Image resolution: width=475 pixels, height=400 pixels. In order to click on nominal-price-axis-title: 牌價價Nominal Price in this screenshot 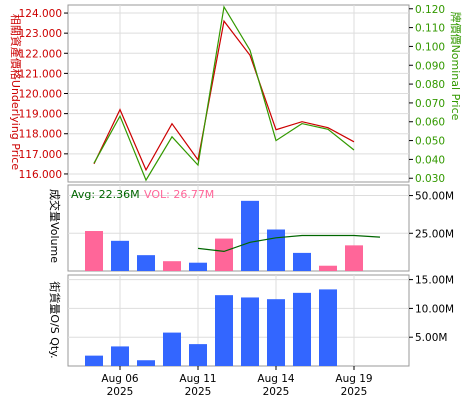, I will do `click(456, 66)`.